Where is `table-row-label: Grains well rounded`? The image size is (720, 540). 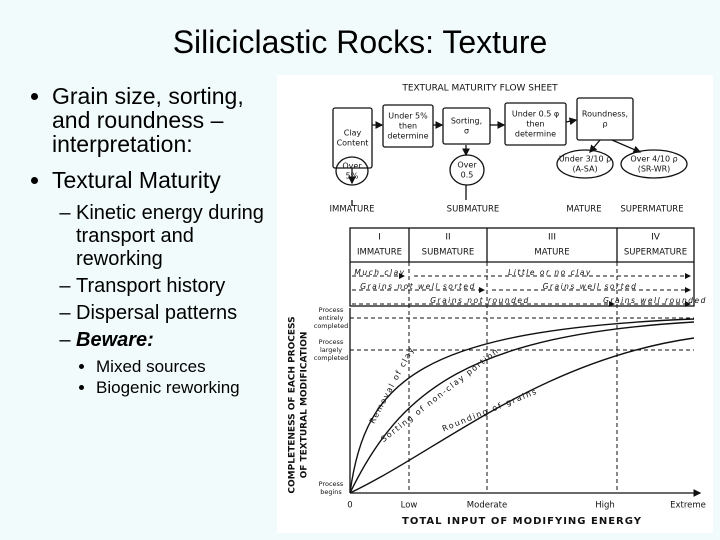 table-row-label: Grains well rounded is located at coordinates (655, 300).